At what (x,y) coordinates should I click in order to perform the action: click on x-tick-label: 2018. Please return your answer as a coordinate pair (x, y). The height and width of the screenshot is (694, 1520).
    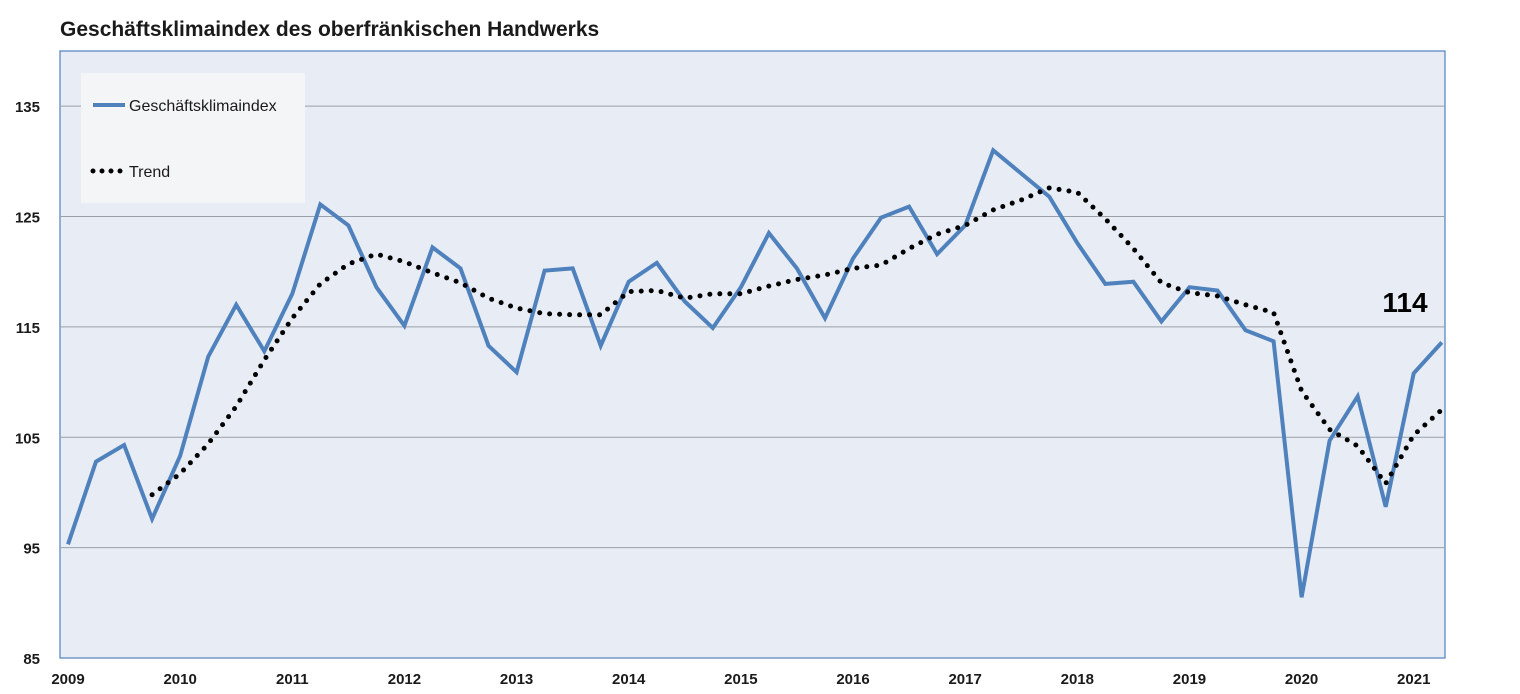
    Looking at the image, I should click on (1077, 679).